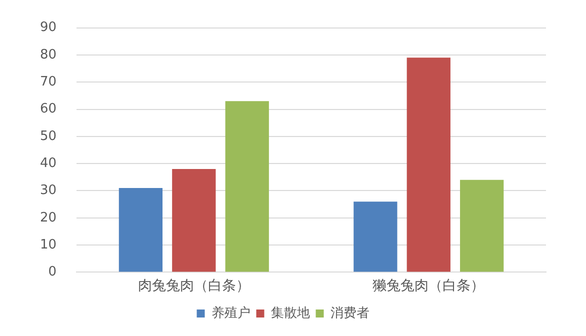  What do you see at coordinates (48, 218) in the screenshot?
I see `y-tick-label: 20` at bounding box center [48, 218].